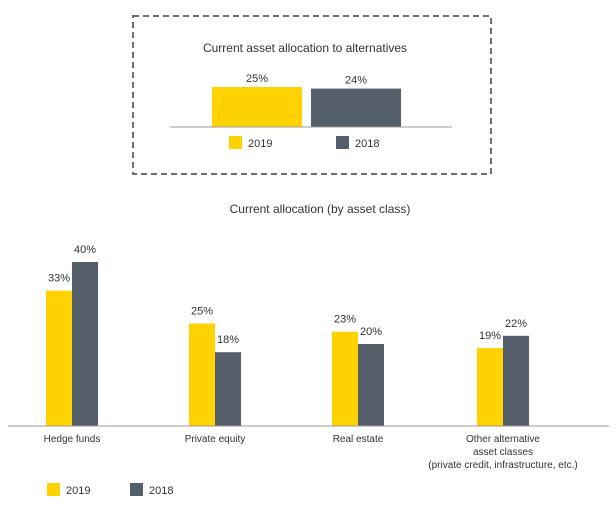  What do you see at coordinates (320, 209) in the screenshot?
I see `bottom-chart-title: Current allocation (by asset class)` at bounding box center [320, 209].